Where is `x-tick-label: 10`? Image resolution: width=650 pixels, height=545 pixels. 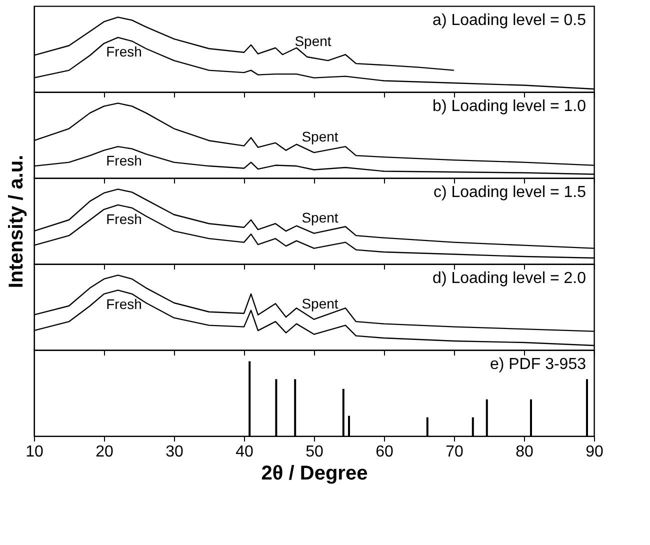 x-tick-label: 10 is located at coordinates (35, 452).